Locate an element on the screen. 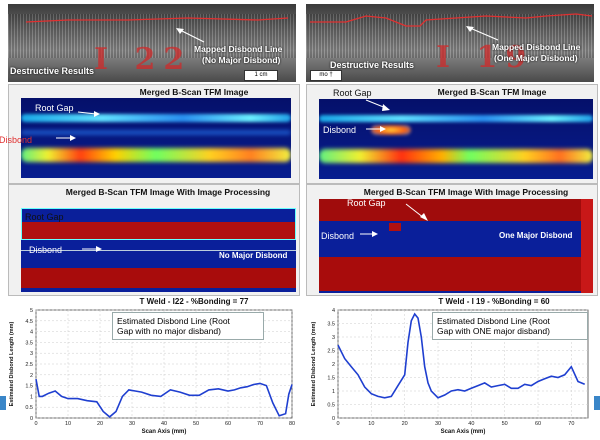  left-x-tick-label: 30 is located at coordinates (132, 424).